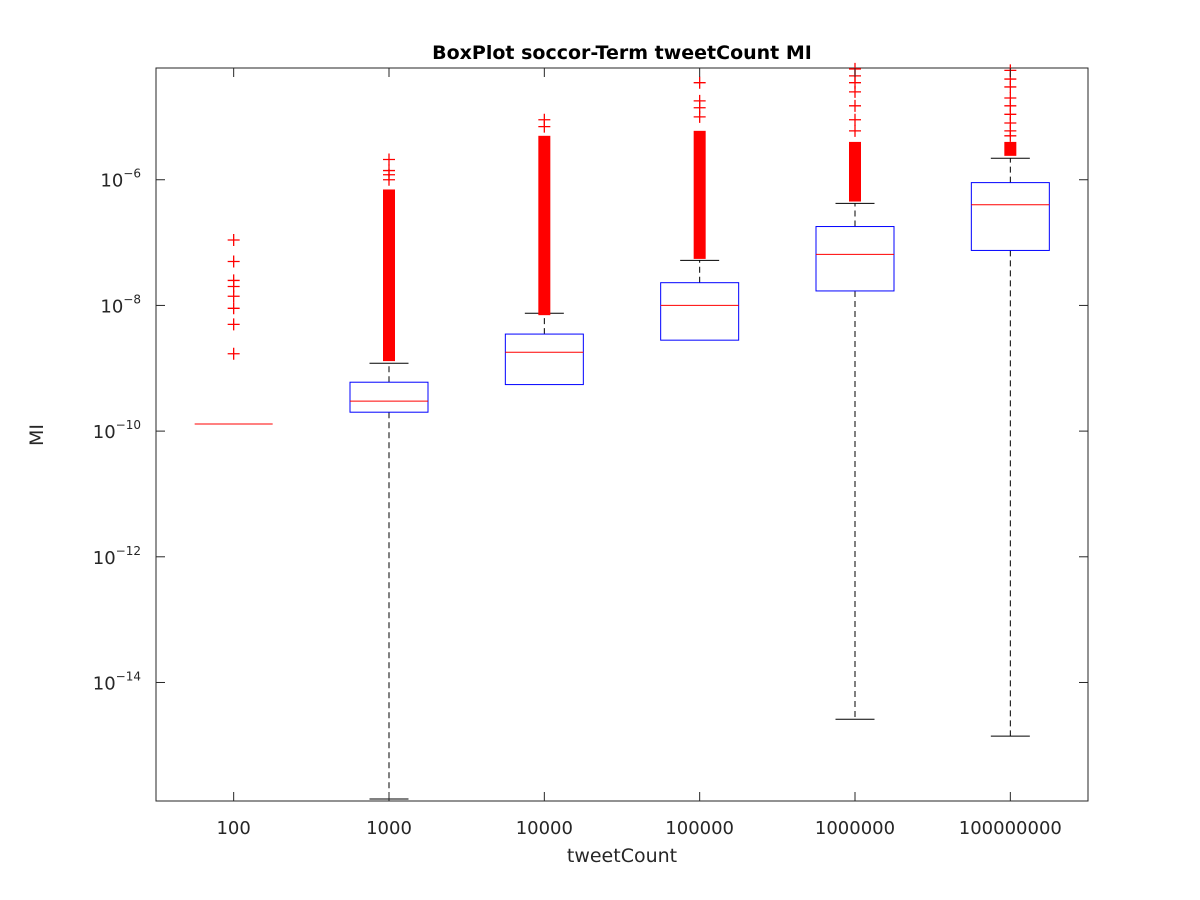 The width and height of the screenshot is (1200, 900). What do you see at coordinates (855, 828) in the screenshot?
I see `x-tick-label: 1000000` at bounding box center [855, 828].